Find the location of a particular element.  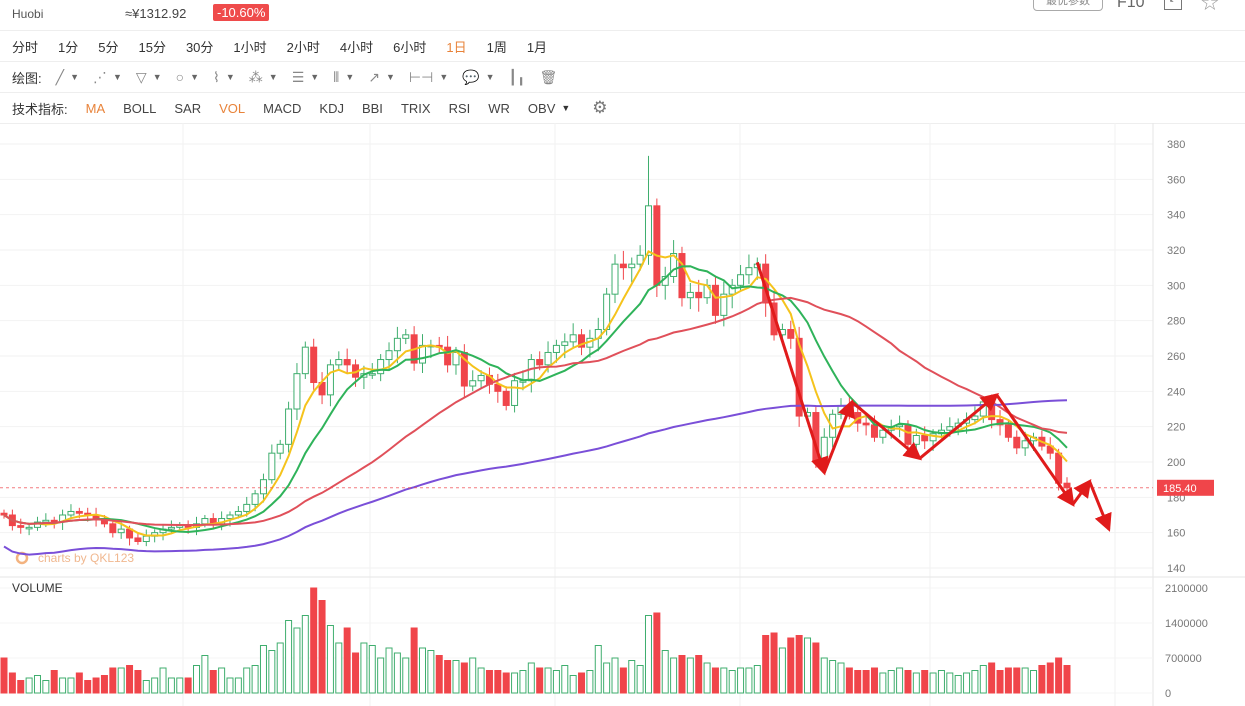

indicator-rsi: RSI is located at coordinates (459, 108).